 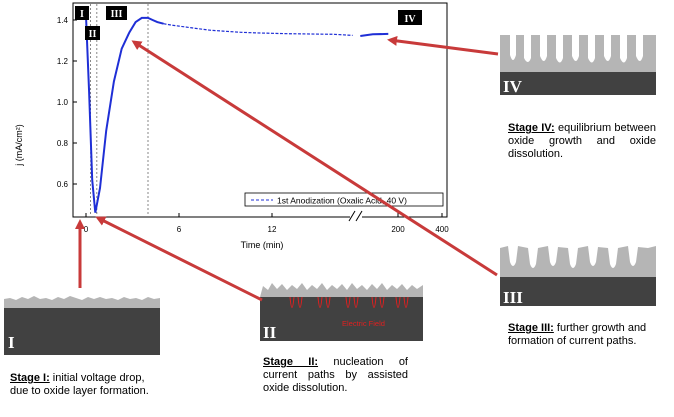 I want to click on stage-label-II-box: II, so click(x=92, y=33).